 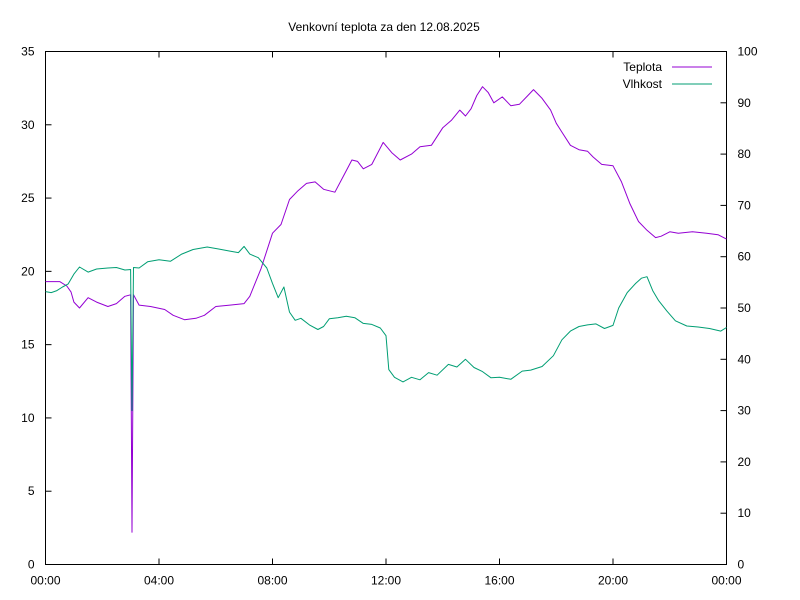 I want to click on y-right-tick-label: 20, so click(x=745, y=462).